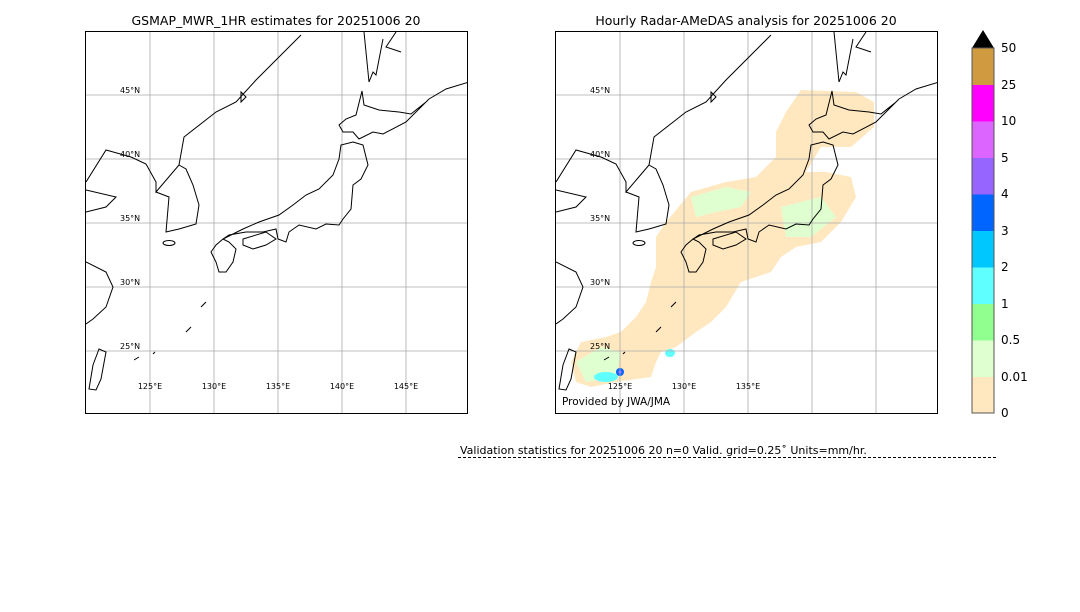  I want to click on colorbar-tick-label: 50, so click(1009, 48).